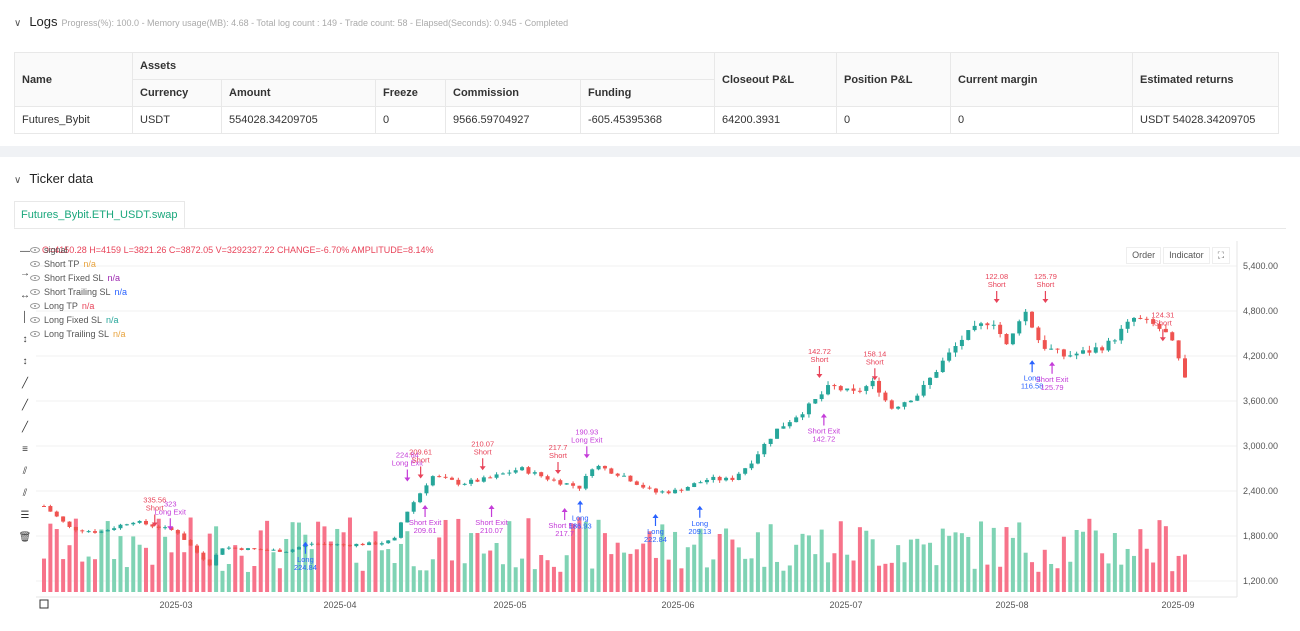 Image resolution: width=1300 pixels, height=631 pixels. What do you see at coordinates (25, 493) in the screenshot?
I see `fib-icon: ⫽` at bounding box center [25, 493].